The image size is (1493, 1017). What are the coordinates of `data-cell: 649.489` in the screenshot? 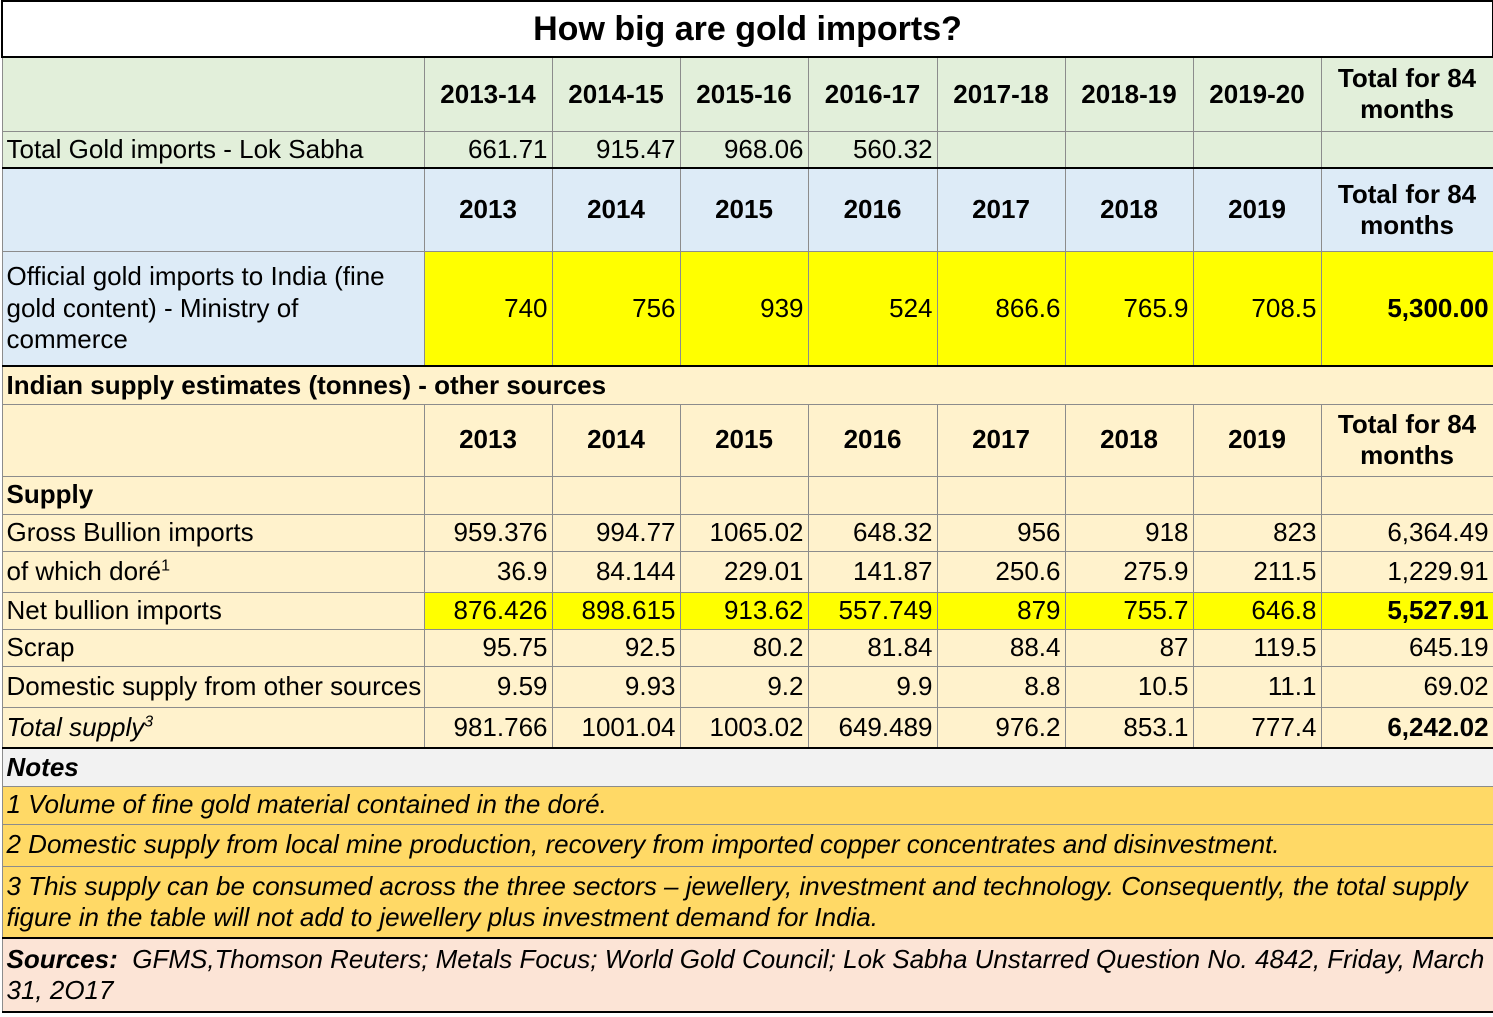 It's located at (872, 727).